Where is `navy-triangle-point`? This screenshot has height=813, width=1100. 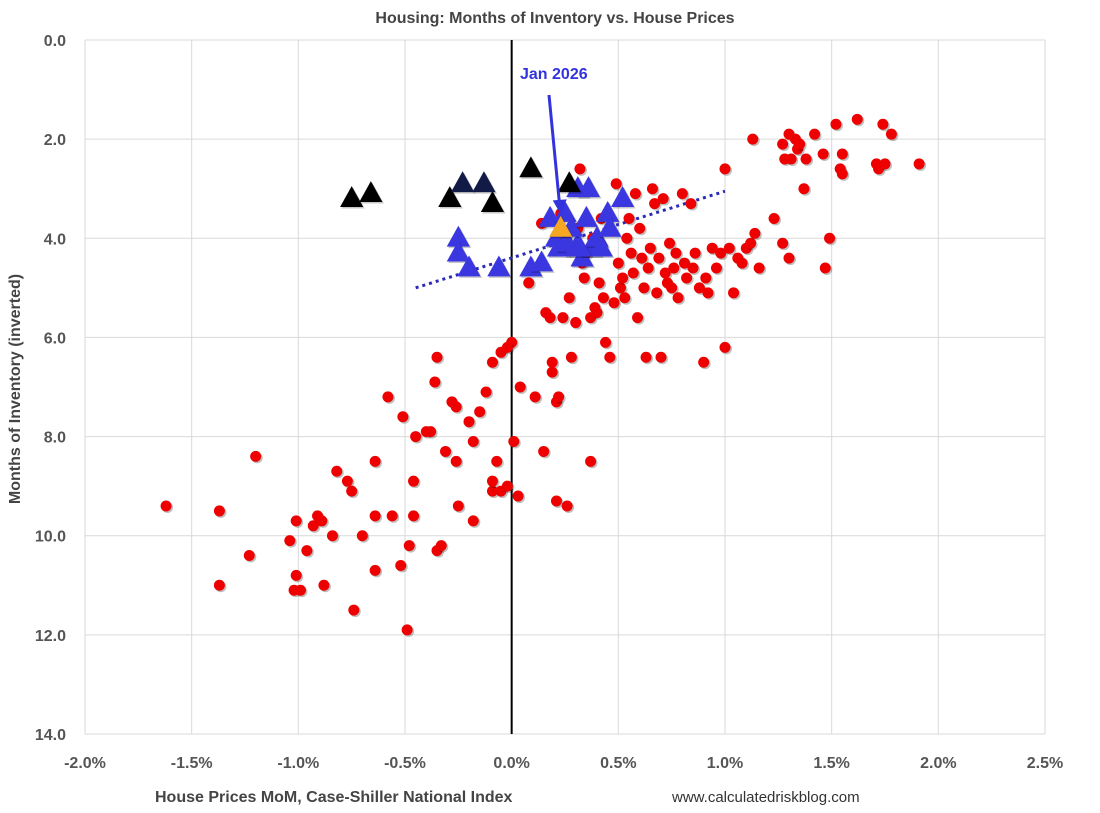
navy-triangle-point is located at coordinates (463, 182).